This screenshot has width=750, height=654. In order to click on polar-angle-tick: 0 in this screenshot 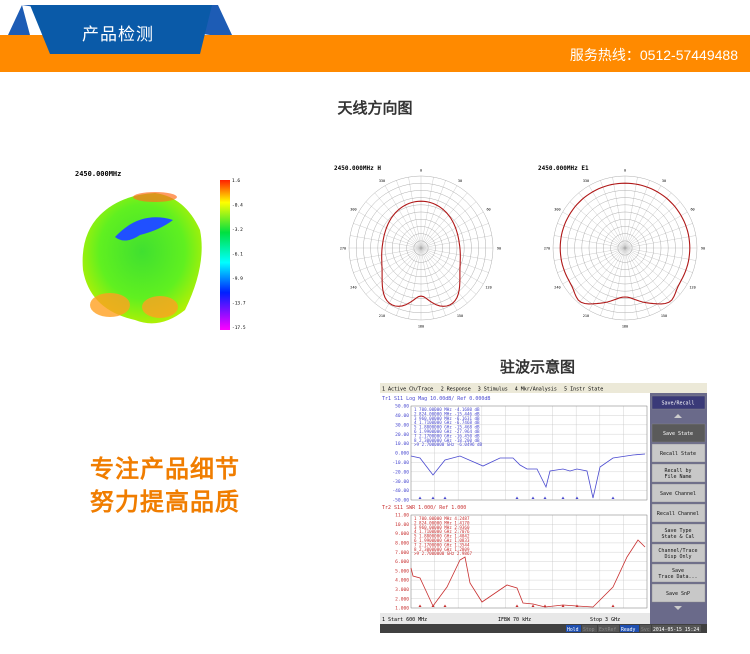, I will do `click(421, 171)`.